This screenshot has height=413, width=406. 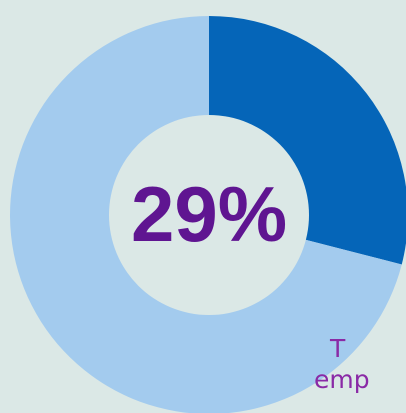 I want to click on caption-line-1: T, so click(x=338, y=348).